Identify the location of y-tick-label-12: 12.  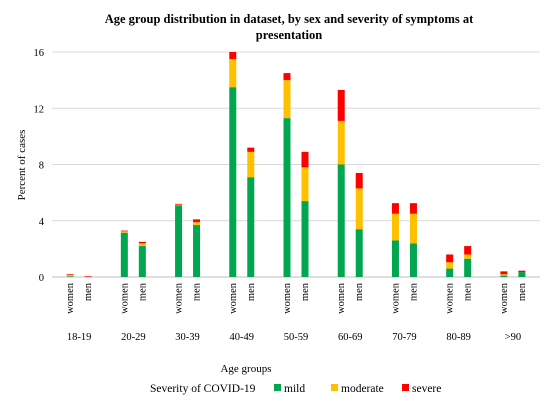
(39, 109).